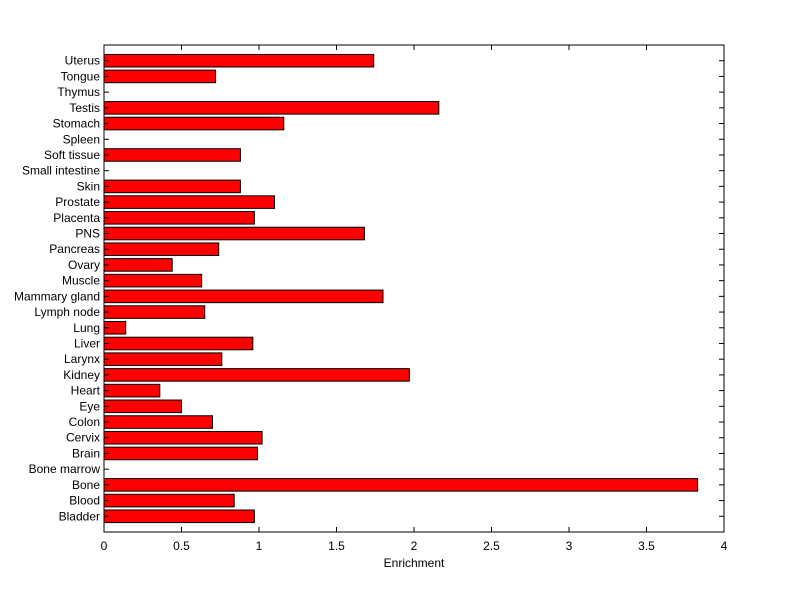 Image resolution: width=800 pixels, height=599 pixels. What do you see at coordinates (161, 249) in the screenshot?
I see `bar-pancreas` at bounding box center [161, 249].